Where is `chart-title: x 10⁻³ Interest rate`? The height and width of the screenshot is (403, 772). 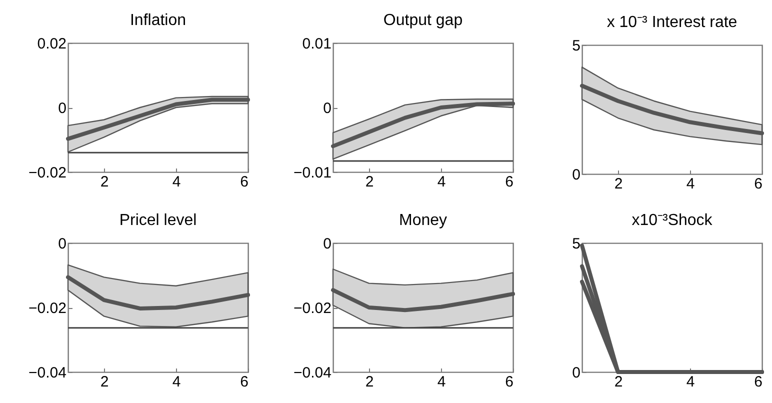
chart-title: x 10⁻³ Interest rate is located at coordinates (672, 22).